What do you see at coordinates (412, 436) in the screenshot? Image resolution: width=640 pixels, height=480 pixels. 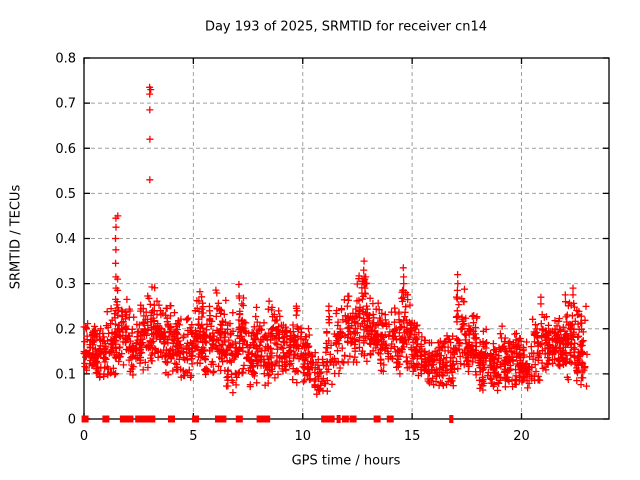 I see `x-tick-label: 15` at bounding box center [412, 436].